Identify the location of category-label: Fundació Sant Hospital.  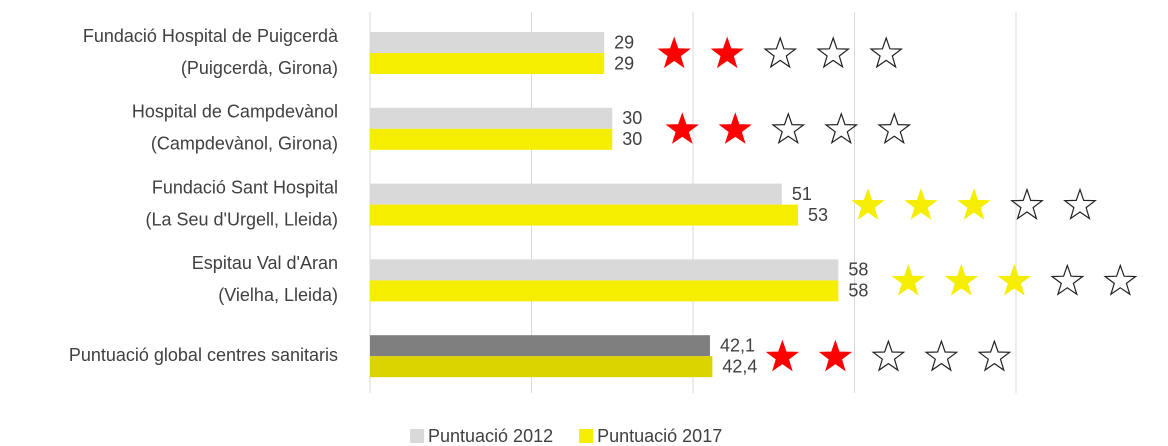
(245, 187).